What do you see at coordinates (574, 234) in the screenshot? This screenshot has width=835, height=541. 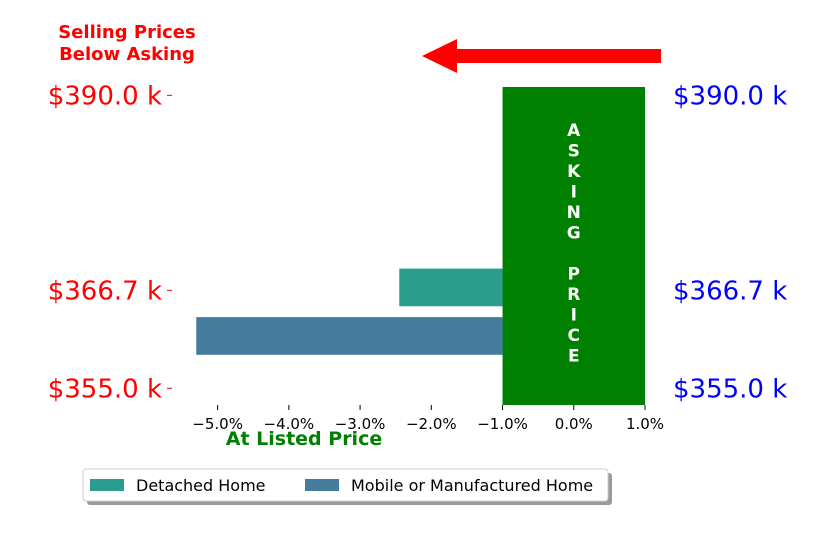 I see `band-label-letter: G` at bounding box center [574, 234].